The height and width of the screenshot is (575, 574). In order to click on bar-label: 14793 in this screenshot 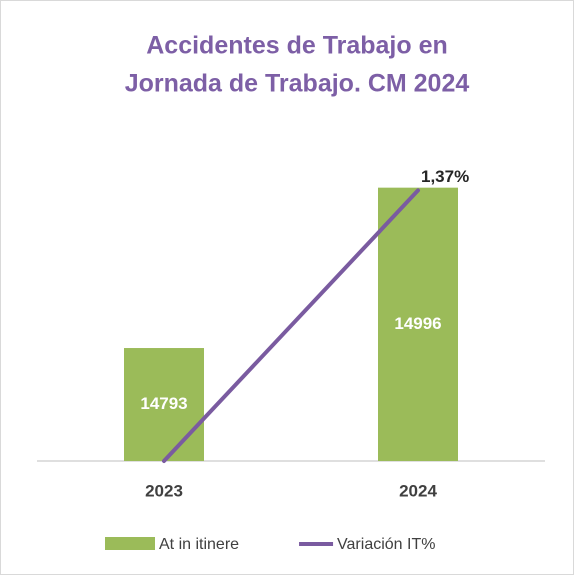, I will do `click(163, 403)`.